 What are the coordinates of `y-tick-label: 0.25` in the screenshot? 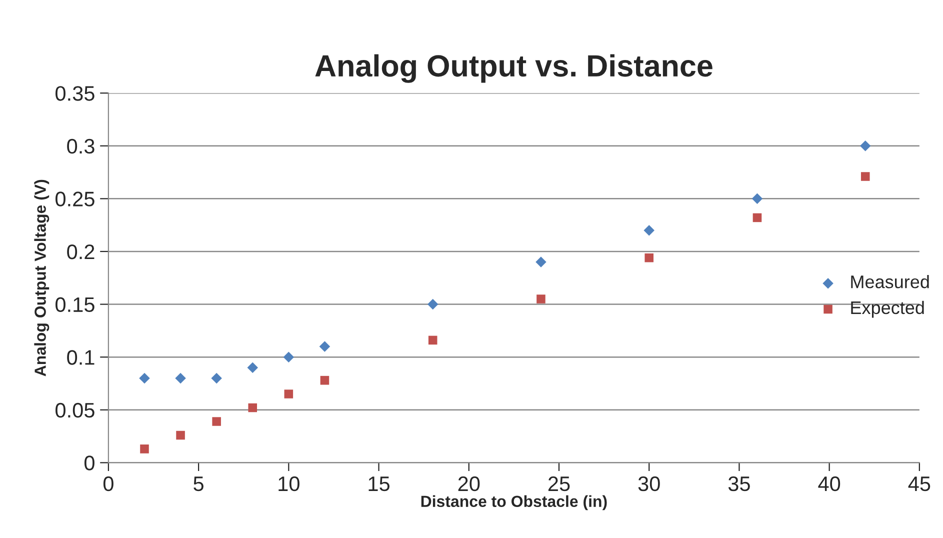 It's located at (75, 199).